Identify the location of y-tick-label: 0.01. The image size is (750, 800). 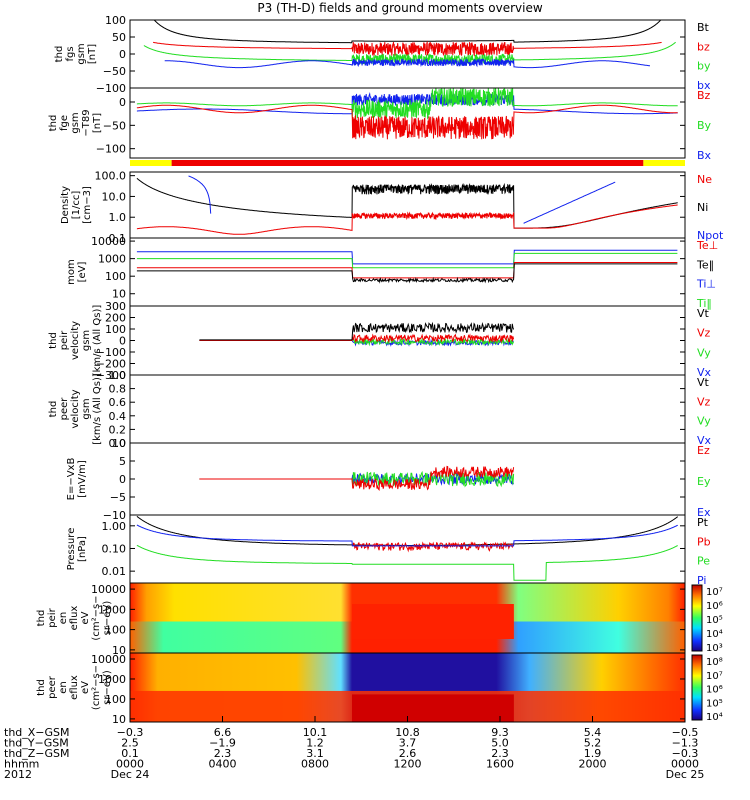
(114, 571).